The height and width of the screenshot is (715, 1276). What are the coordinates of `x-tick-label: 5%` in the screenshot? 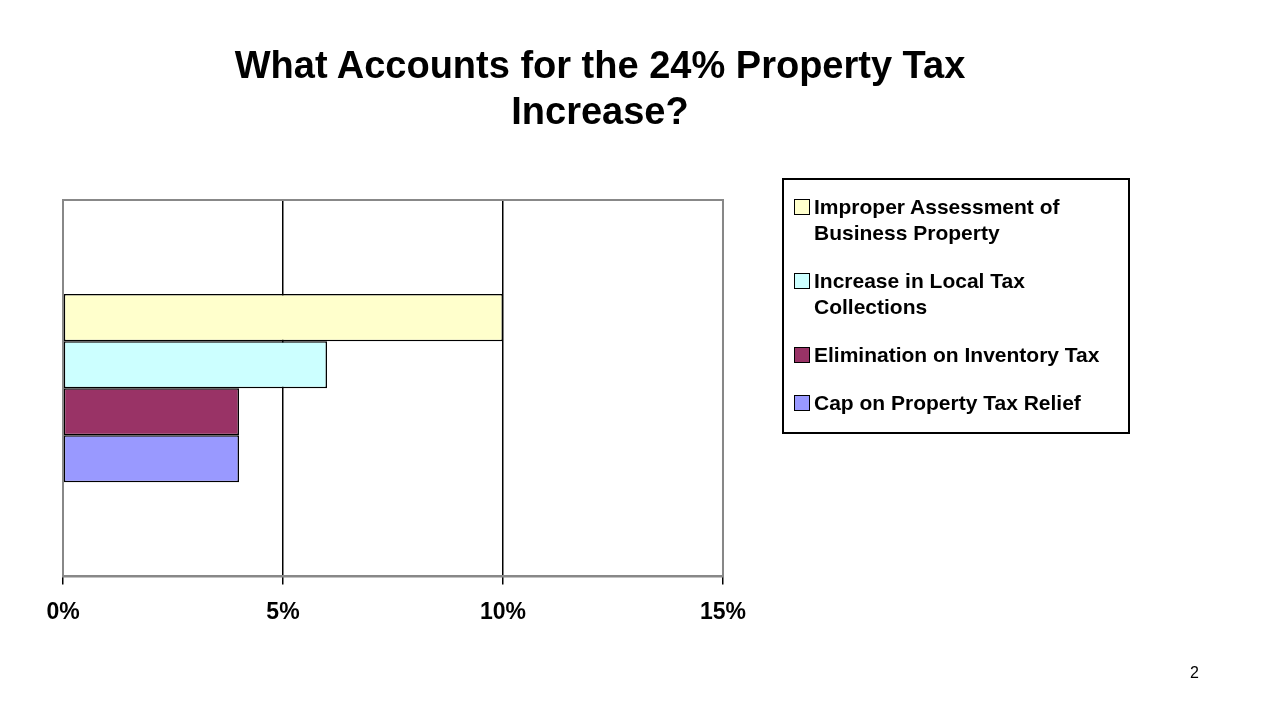 It's located at (283, 610).